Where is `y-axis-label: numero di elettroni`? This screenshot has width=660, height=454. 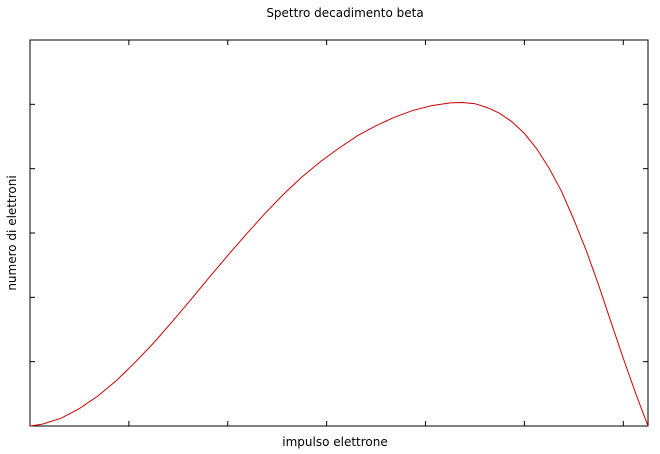 y-axis-label: numero di elettroni is located at coordinates (12, 232).